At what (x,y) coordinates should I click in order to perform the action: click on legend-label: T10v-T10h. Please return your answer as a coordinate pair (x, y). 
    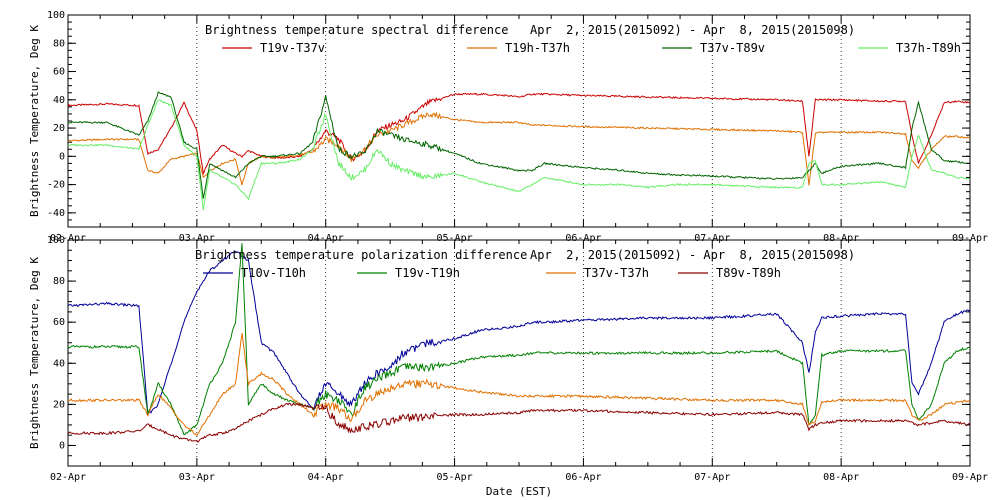
    Looking at the image, I should click on (273, 273).